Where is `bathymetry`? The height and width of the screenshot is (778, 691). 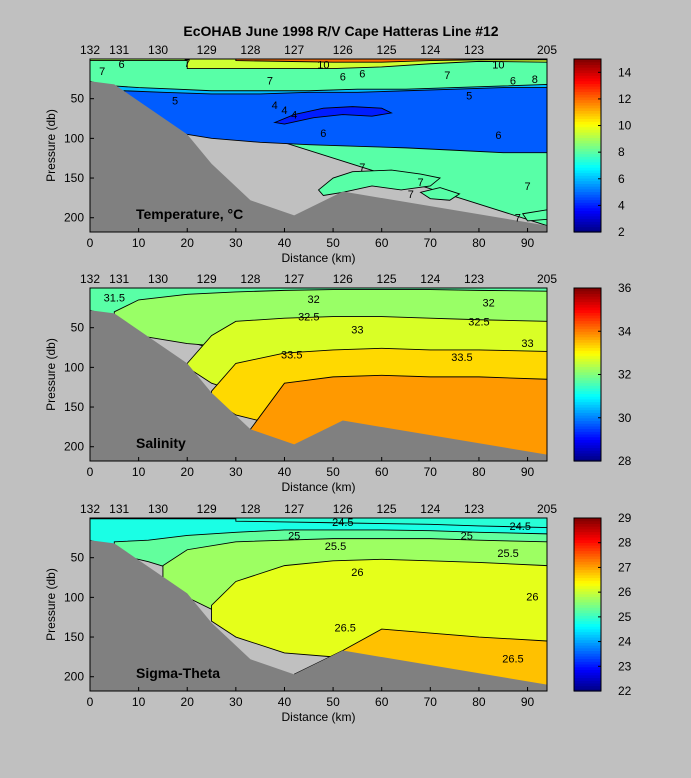
bathymetry is located at coordinates (318, 385).